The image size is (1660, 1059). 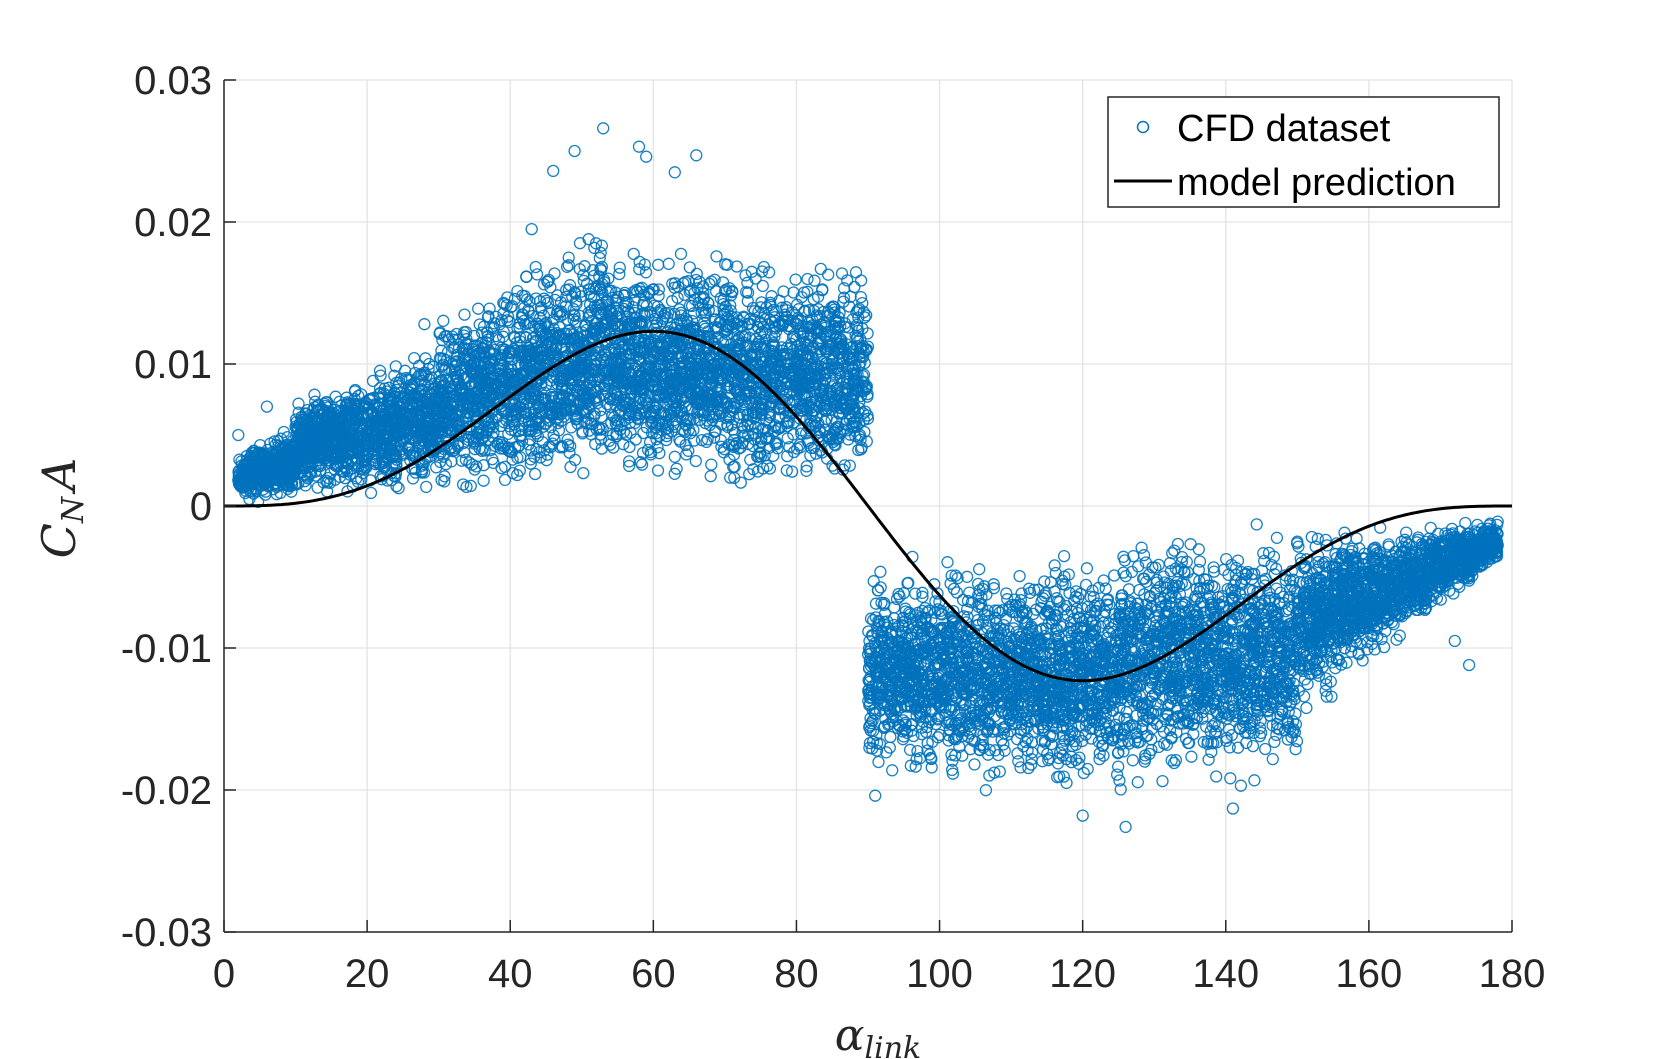 What do you see at coordinates (554, 273) in the screenshot?
I see `scatter-point-2085` at bounding box center [554, 273].